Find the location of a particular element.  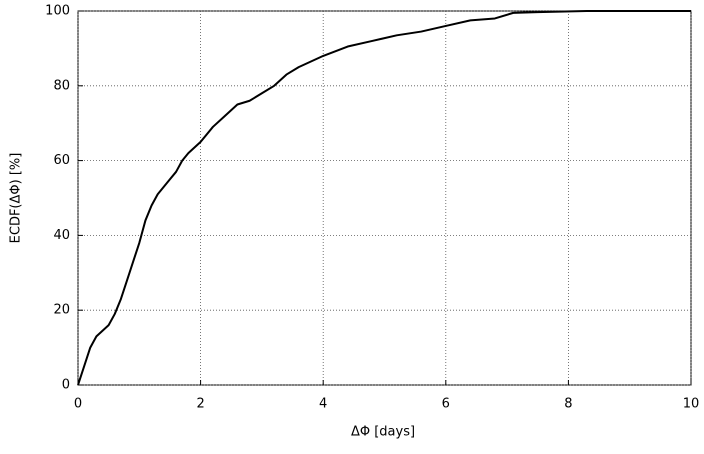

x-tick-label: 10 is located at coordinates (691, 404).